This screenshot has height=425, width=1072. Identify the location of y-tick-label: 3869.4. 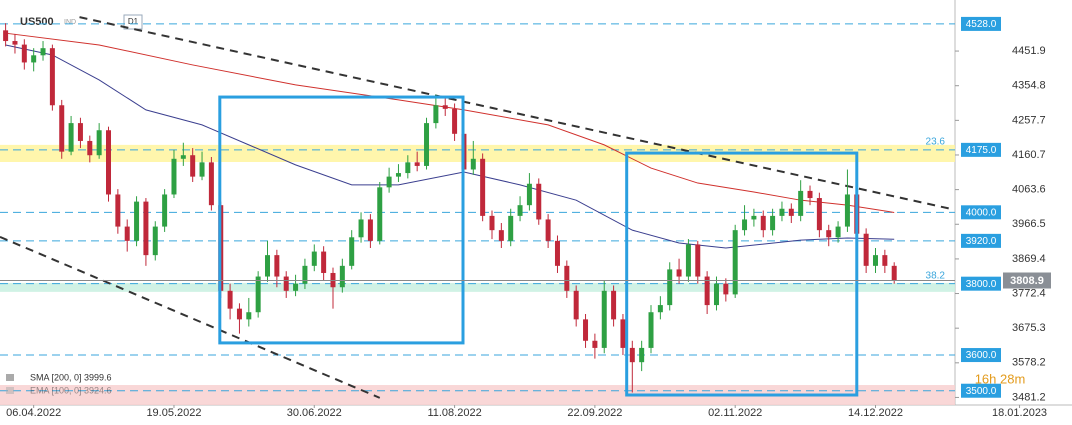
(1029, 259).